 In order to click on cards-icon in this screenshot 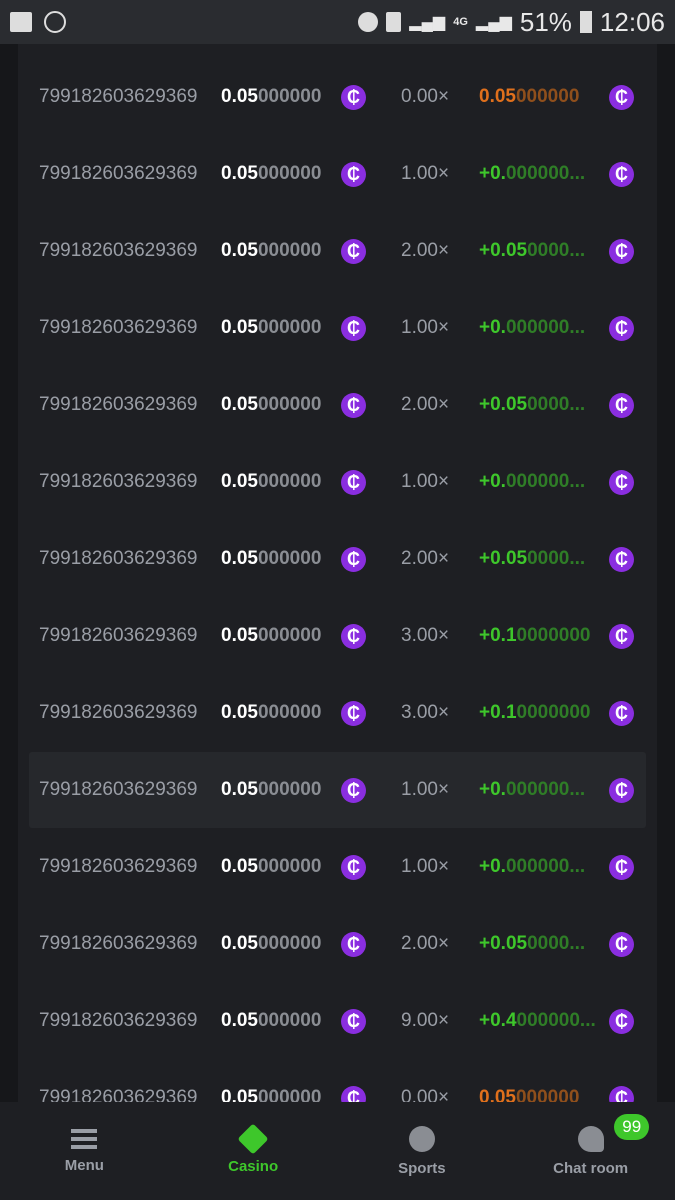, I will do `click(253, 1138)`.